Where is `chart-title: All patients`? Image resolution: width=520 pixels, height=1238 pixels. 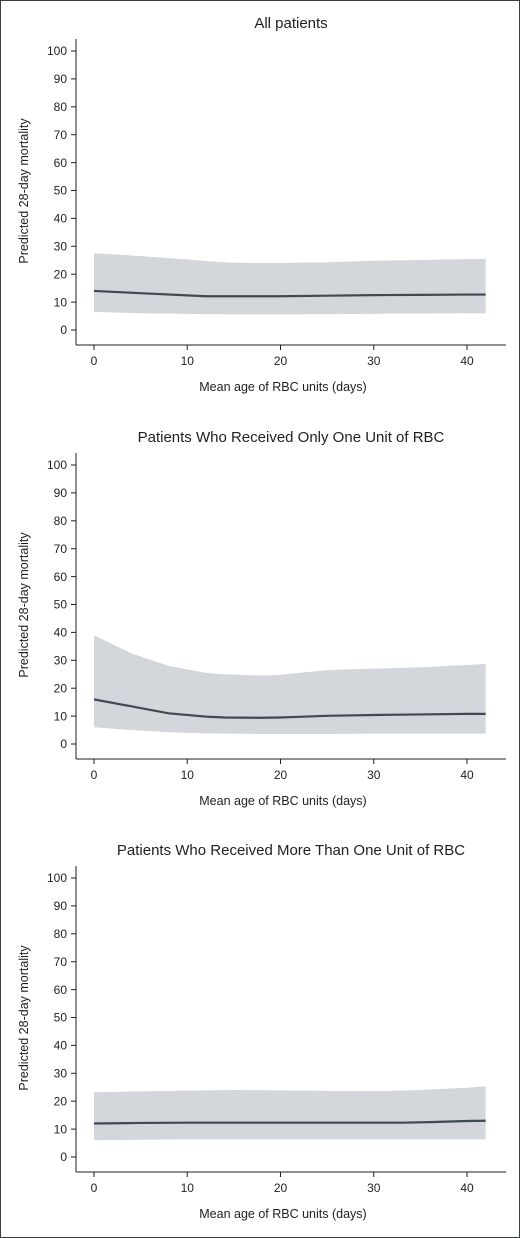 chart-title: All patients is located at coordinates (290, 23).